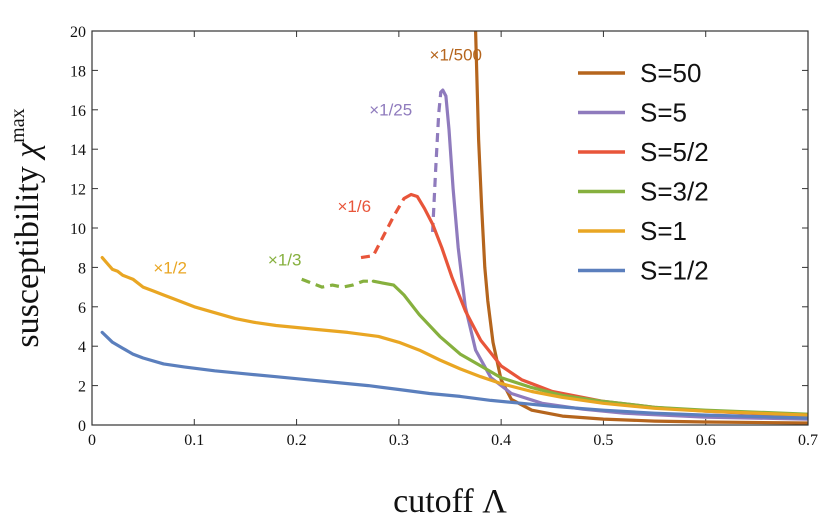 Image resolution: width=830 pixels, height=524 pixels. I want to click on y-axis-superscript: max, so click(18, 125).